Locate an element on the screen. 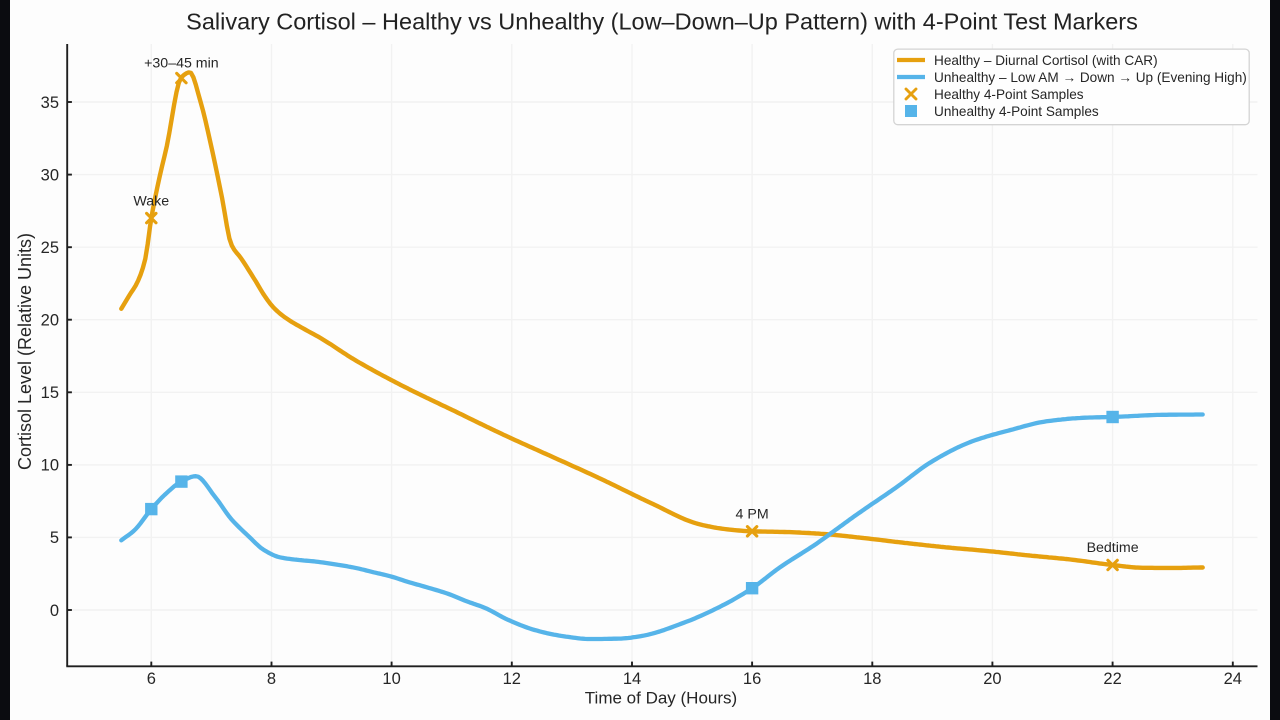 The height and width of the screenshot is (720, 1280). svg-text: 16 is located at coordinates (752, 679).